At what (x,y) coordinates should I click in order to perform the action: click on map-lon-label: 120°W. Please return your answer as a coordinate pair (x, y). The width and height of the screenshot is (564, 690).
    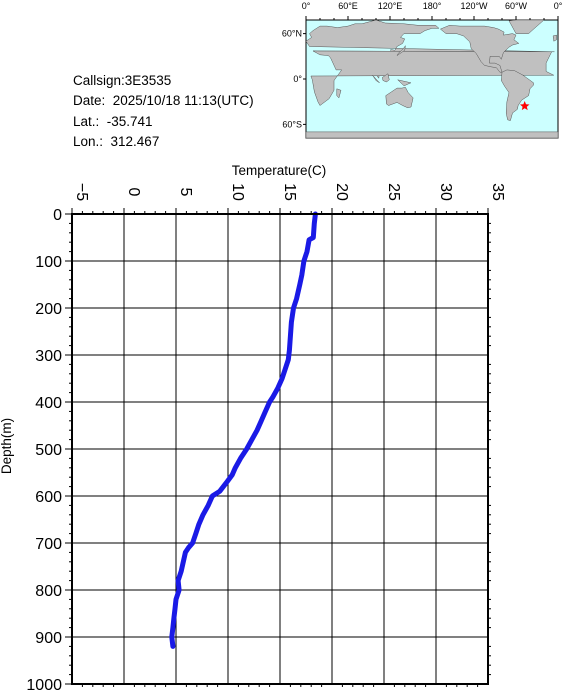
    Looking at the image, I should click on (474, 6).